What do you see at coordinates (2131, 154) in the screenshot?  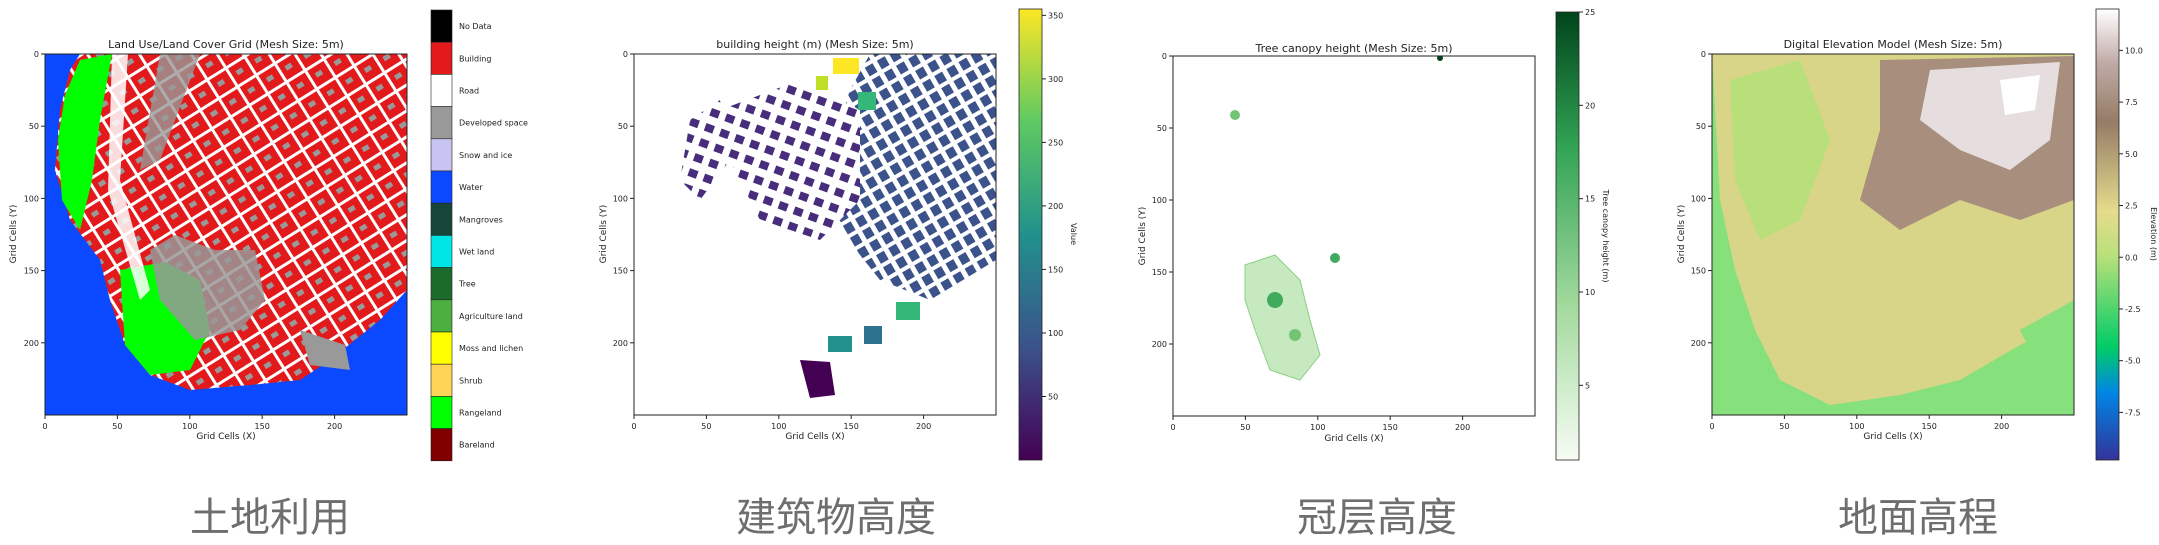 I see `colorbar-tick-label: 5.0` at bounding box center [2131, 154].